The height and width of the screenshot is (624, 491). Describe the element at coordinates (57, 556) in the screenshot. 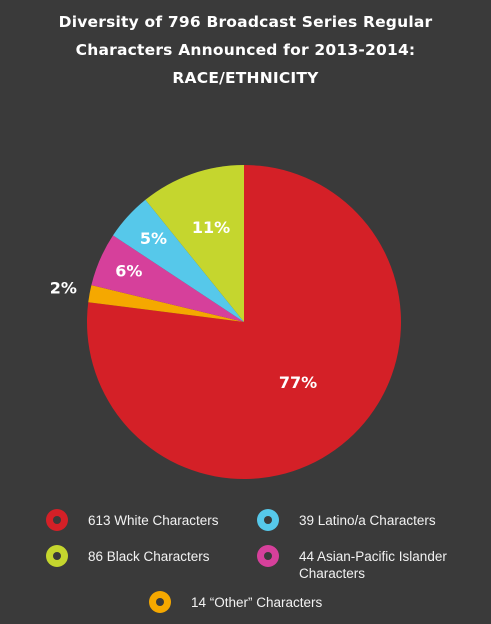

I see `legend-swatch-black` at that location.